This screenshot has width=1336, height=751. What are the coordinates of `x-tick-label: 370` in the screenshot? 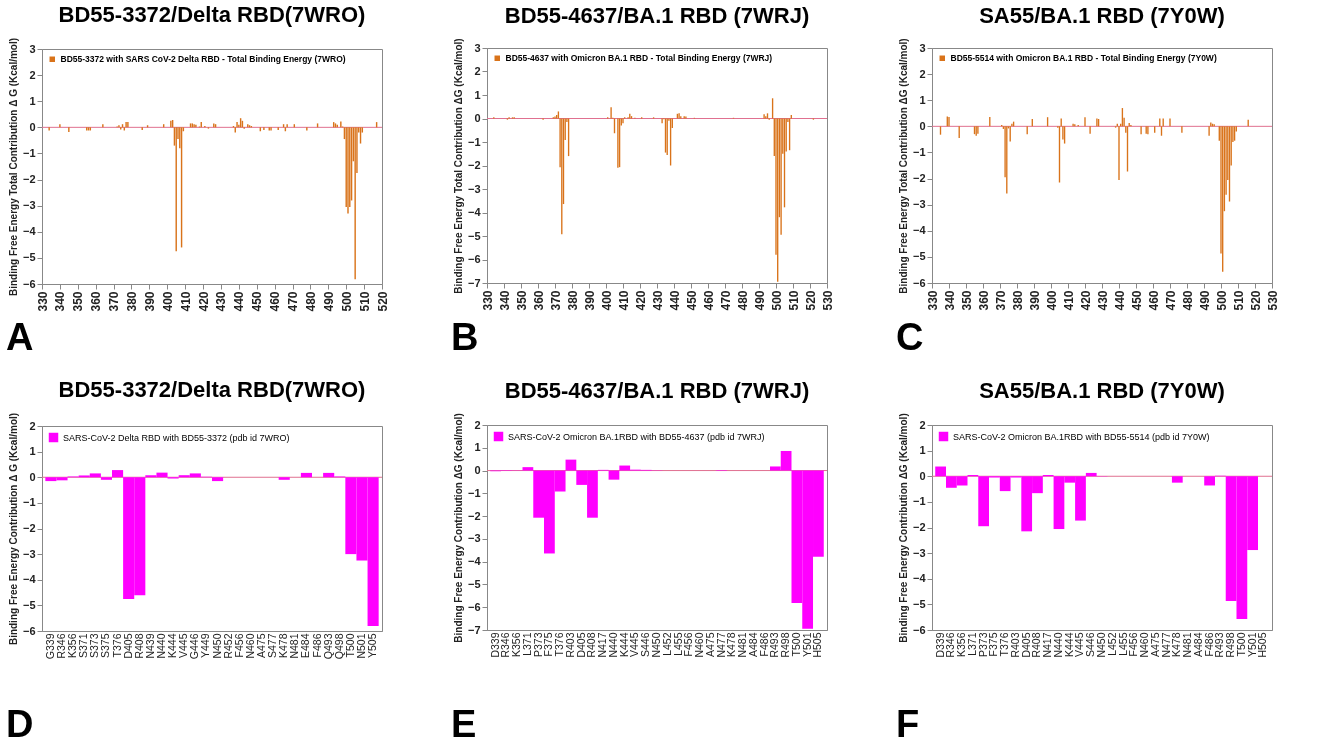 It's located at (1000, 300).